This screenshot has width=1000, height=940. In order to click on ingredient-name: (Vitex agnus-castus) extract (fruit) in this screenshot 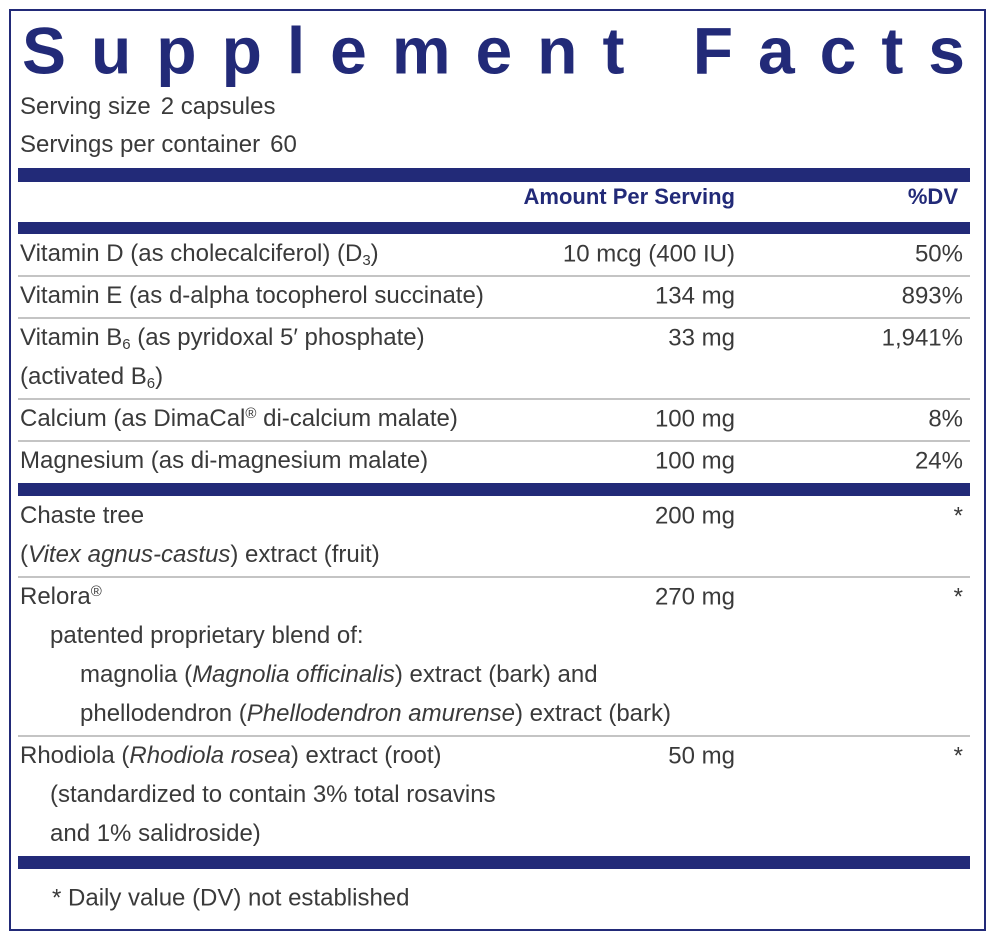, I will do `click(200, 554)`.